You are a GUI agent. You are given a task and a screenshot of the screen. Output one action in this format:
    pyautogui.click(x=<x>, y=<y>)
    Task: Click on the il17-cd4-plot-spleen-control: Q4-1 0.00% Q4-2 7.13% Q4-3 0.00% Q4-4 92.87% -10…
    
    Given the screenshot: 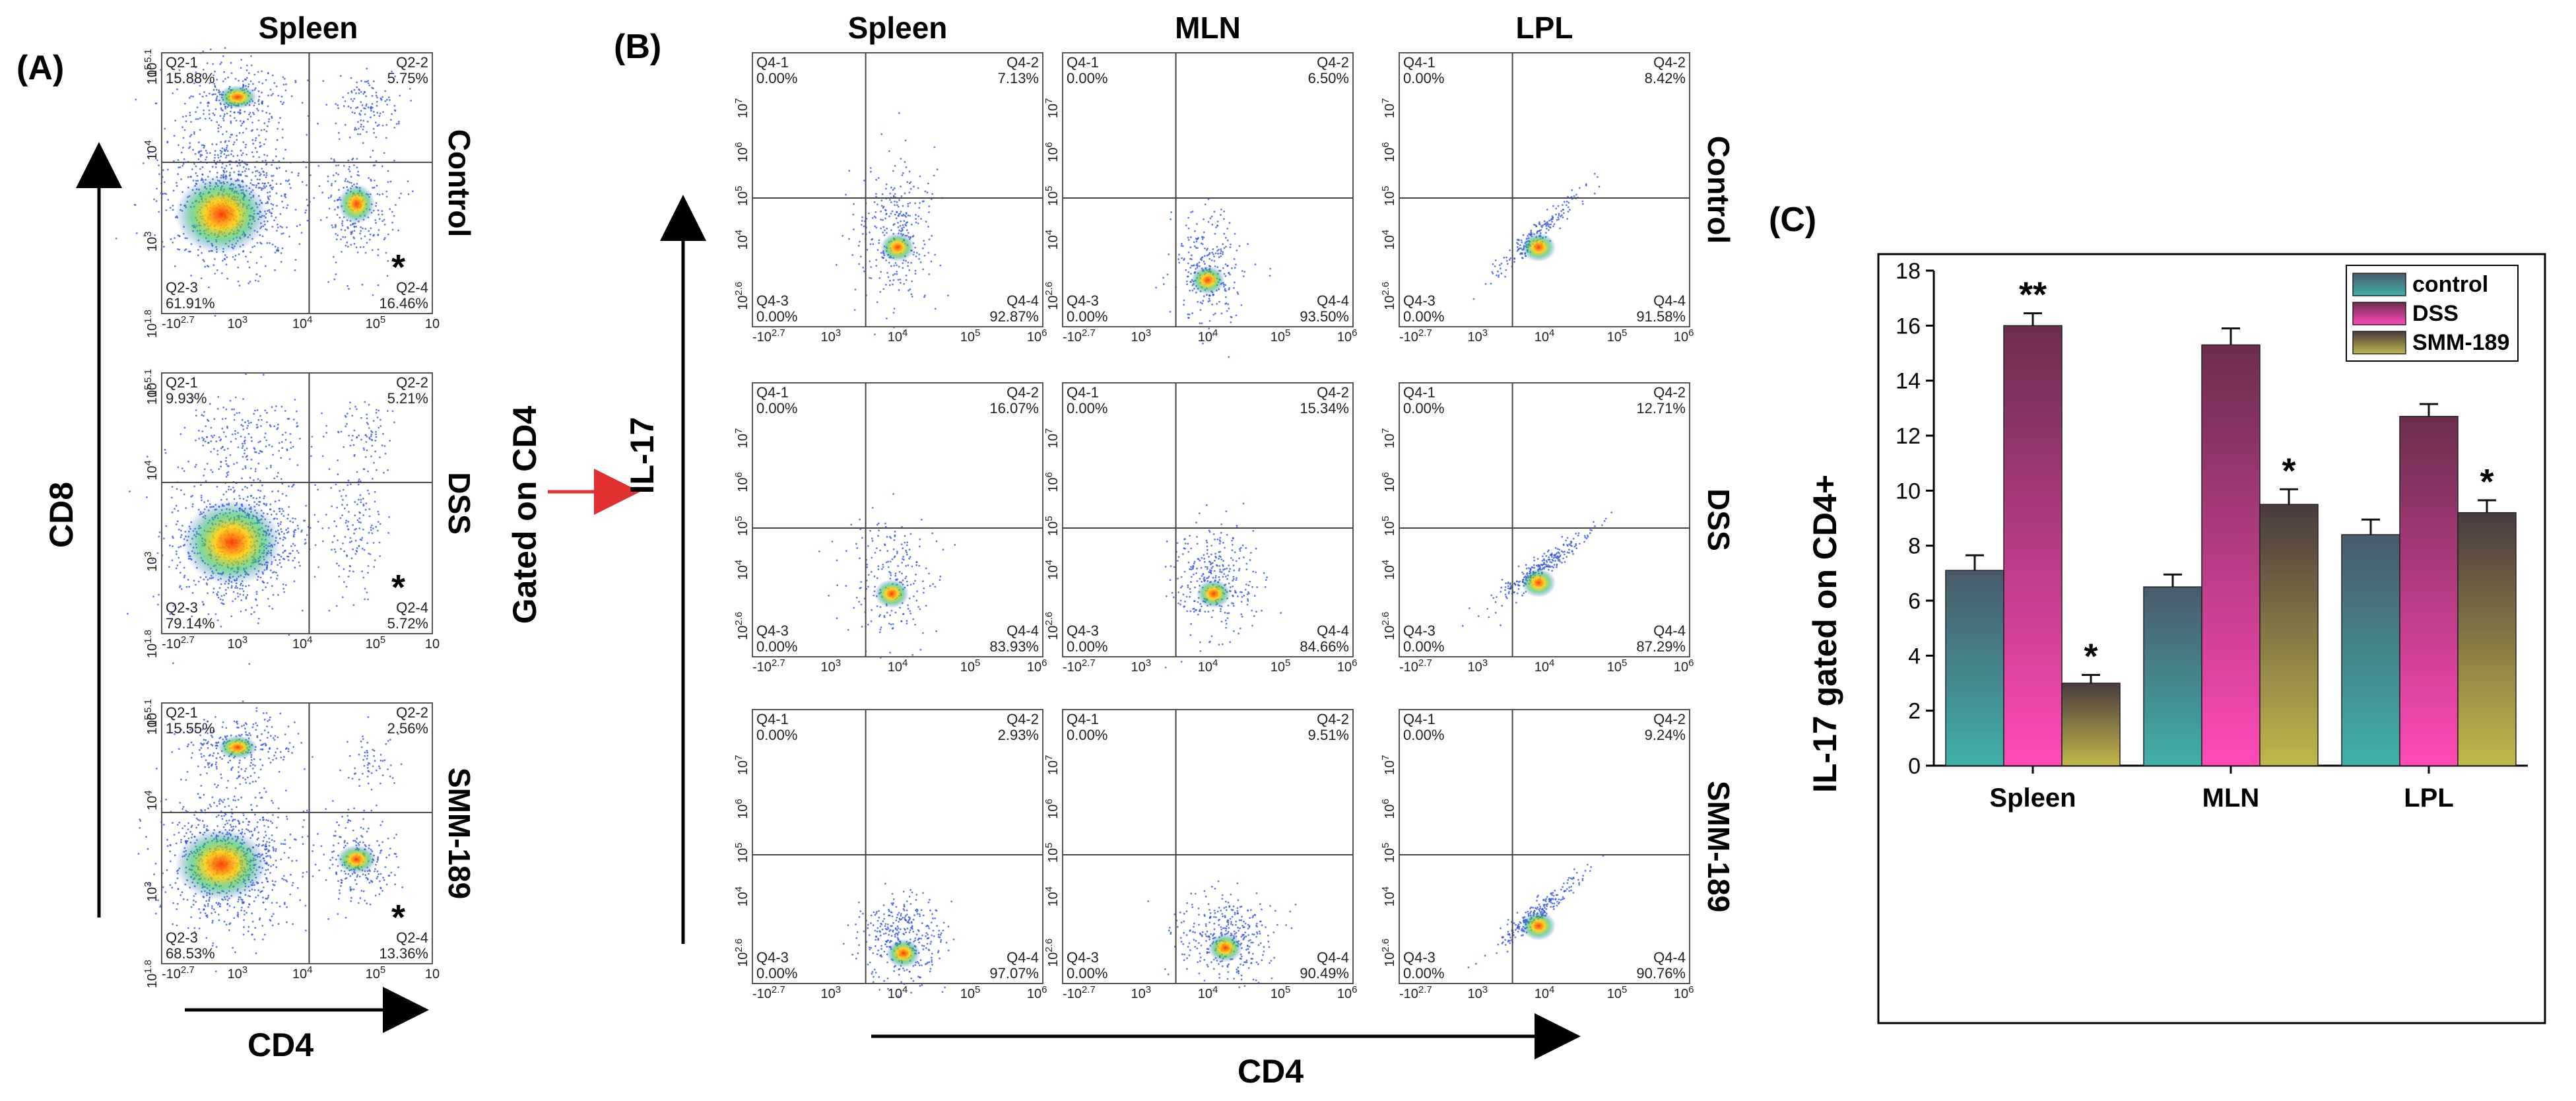 What is the action you would take?
    pyautogui.click(x=890, y=198)
    